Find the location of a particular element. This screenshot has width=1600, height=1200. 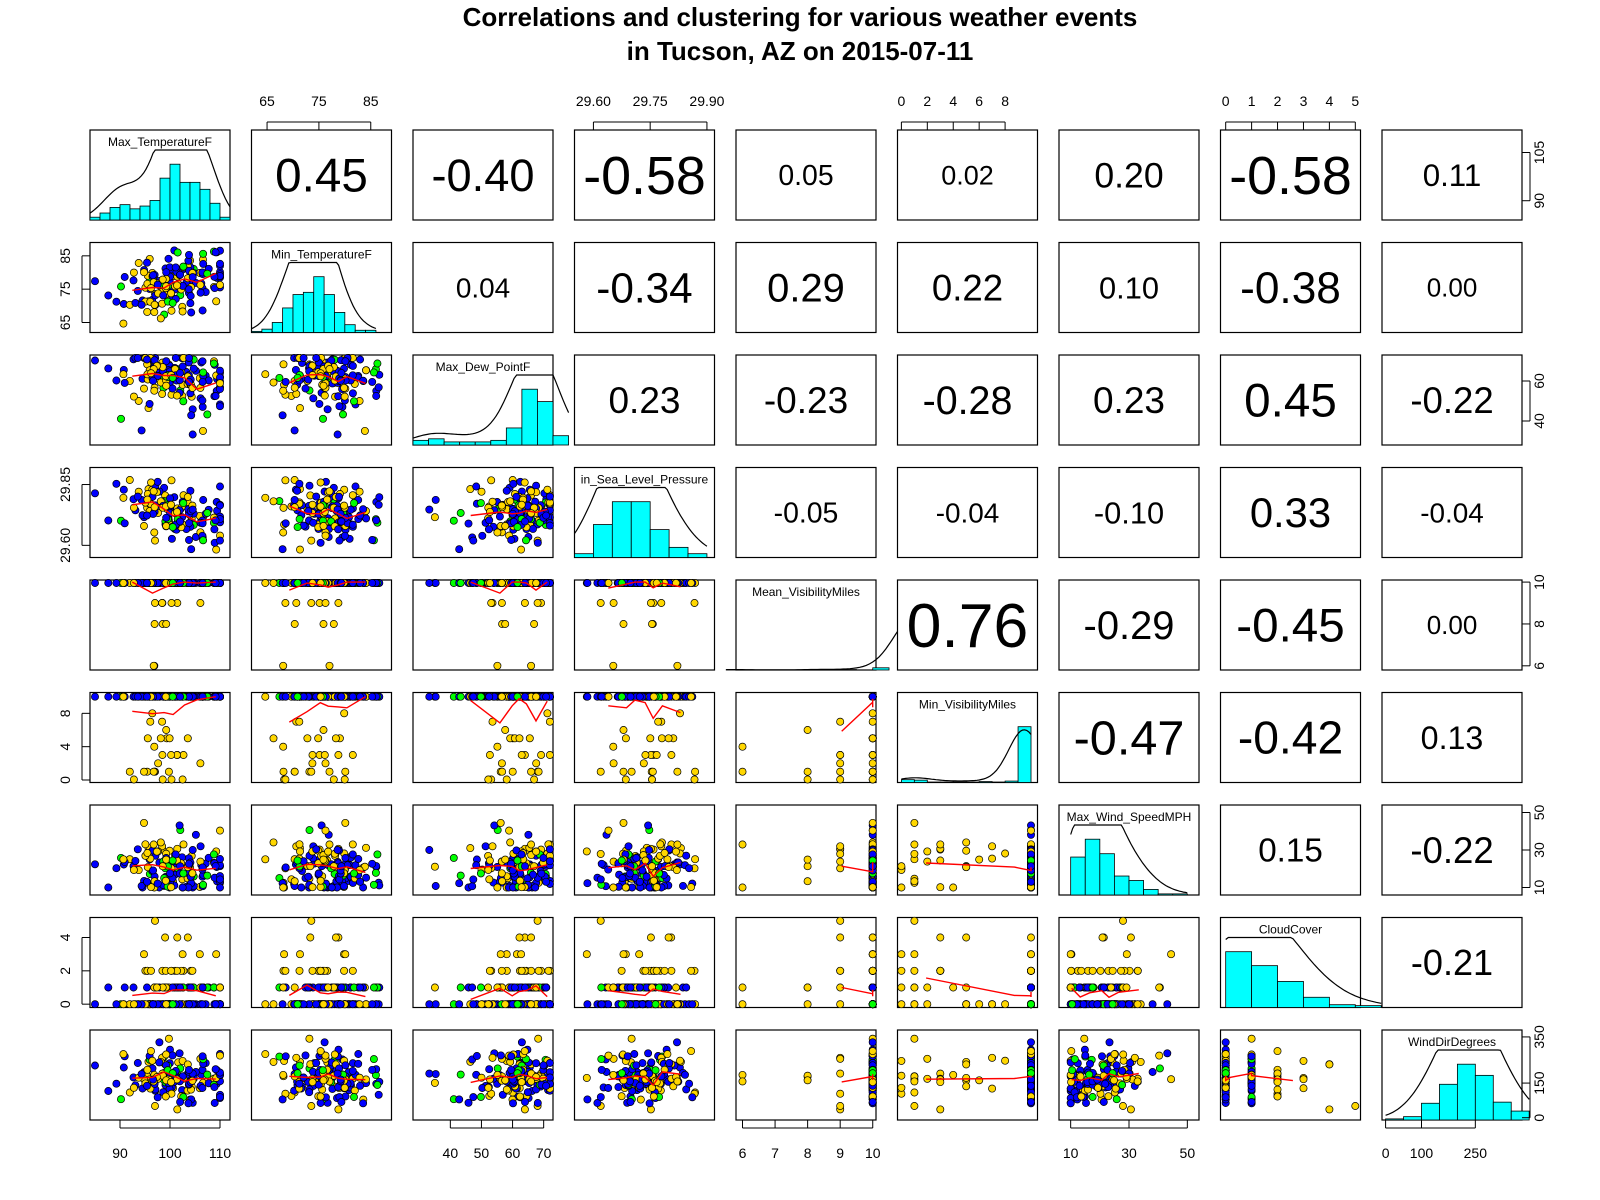

panel-r1-c9: 0.11 is located at coordinates (1452, 175).